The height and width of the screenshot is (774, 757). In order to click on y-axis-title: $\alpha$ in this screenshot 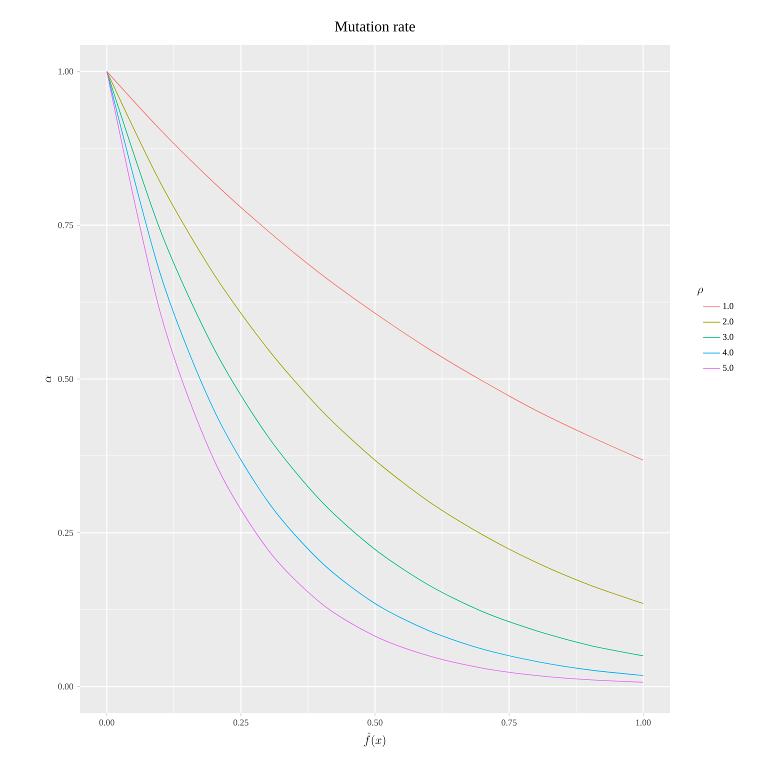, I will do `click(49, 379)`.